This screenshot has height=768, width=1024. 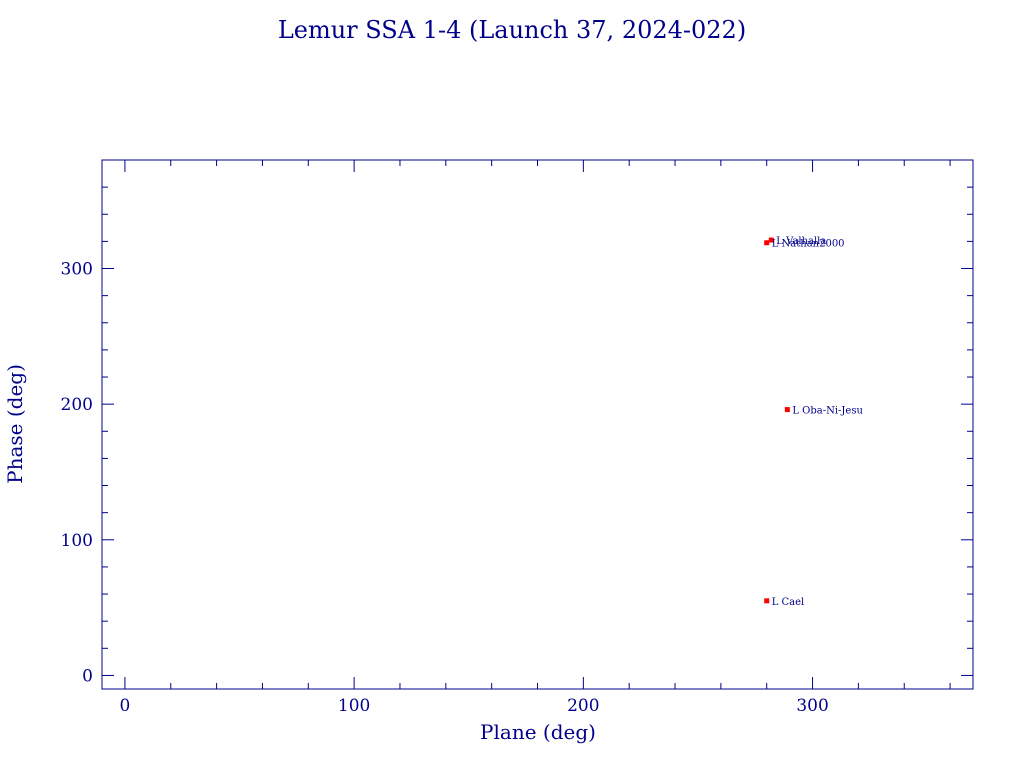 I want to click on data-point-label: L Nathan2000, so click(x=808, y=244).